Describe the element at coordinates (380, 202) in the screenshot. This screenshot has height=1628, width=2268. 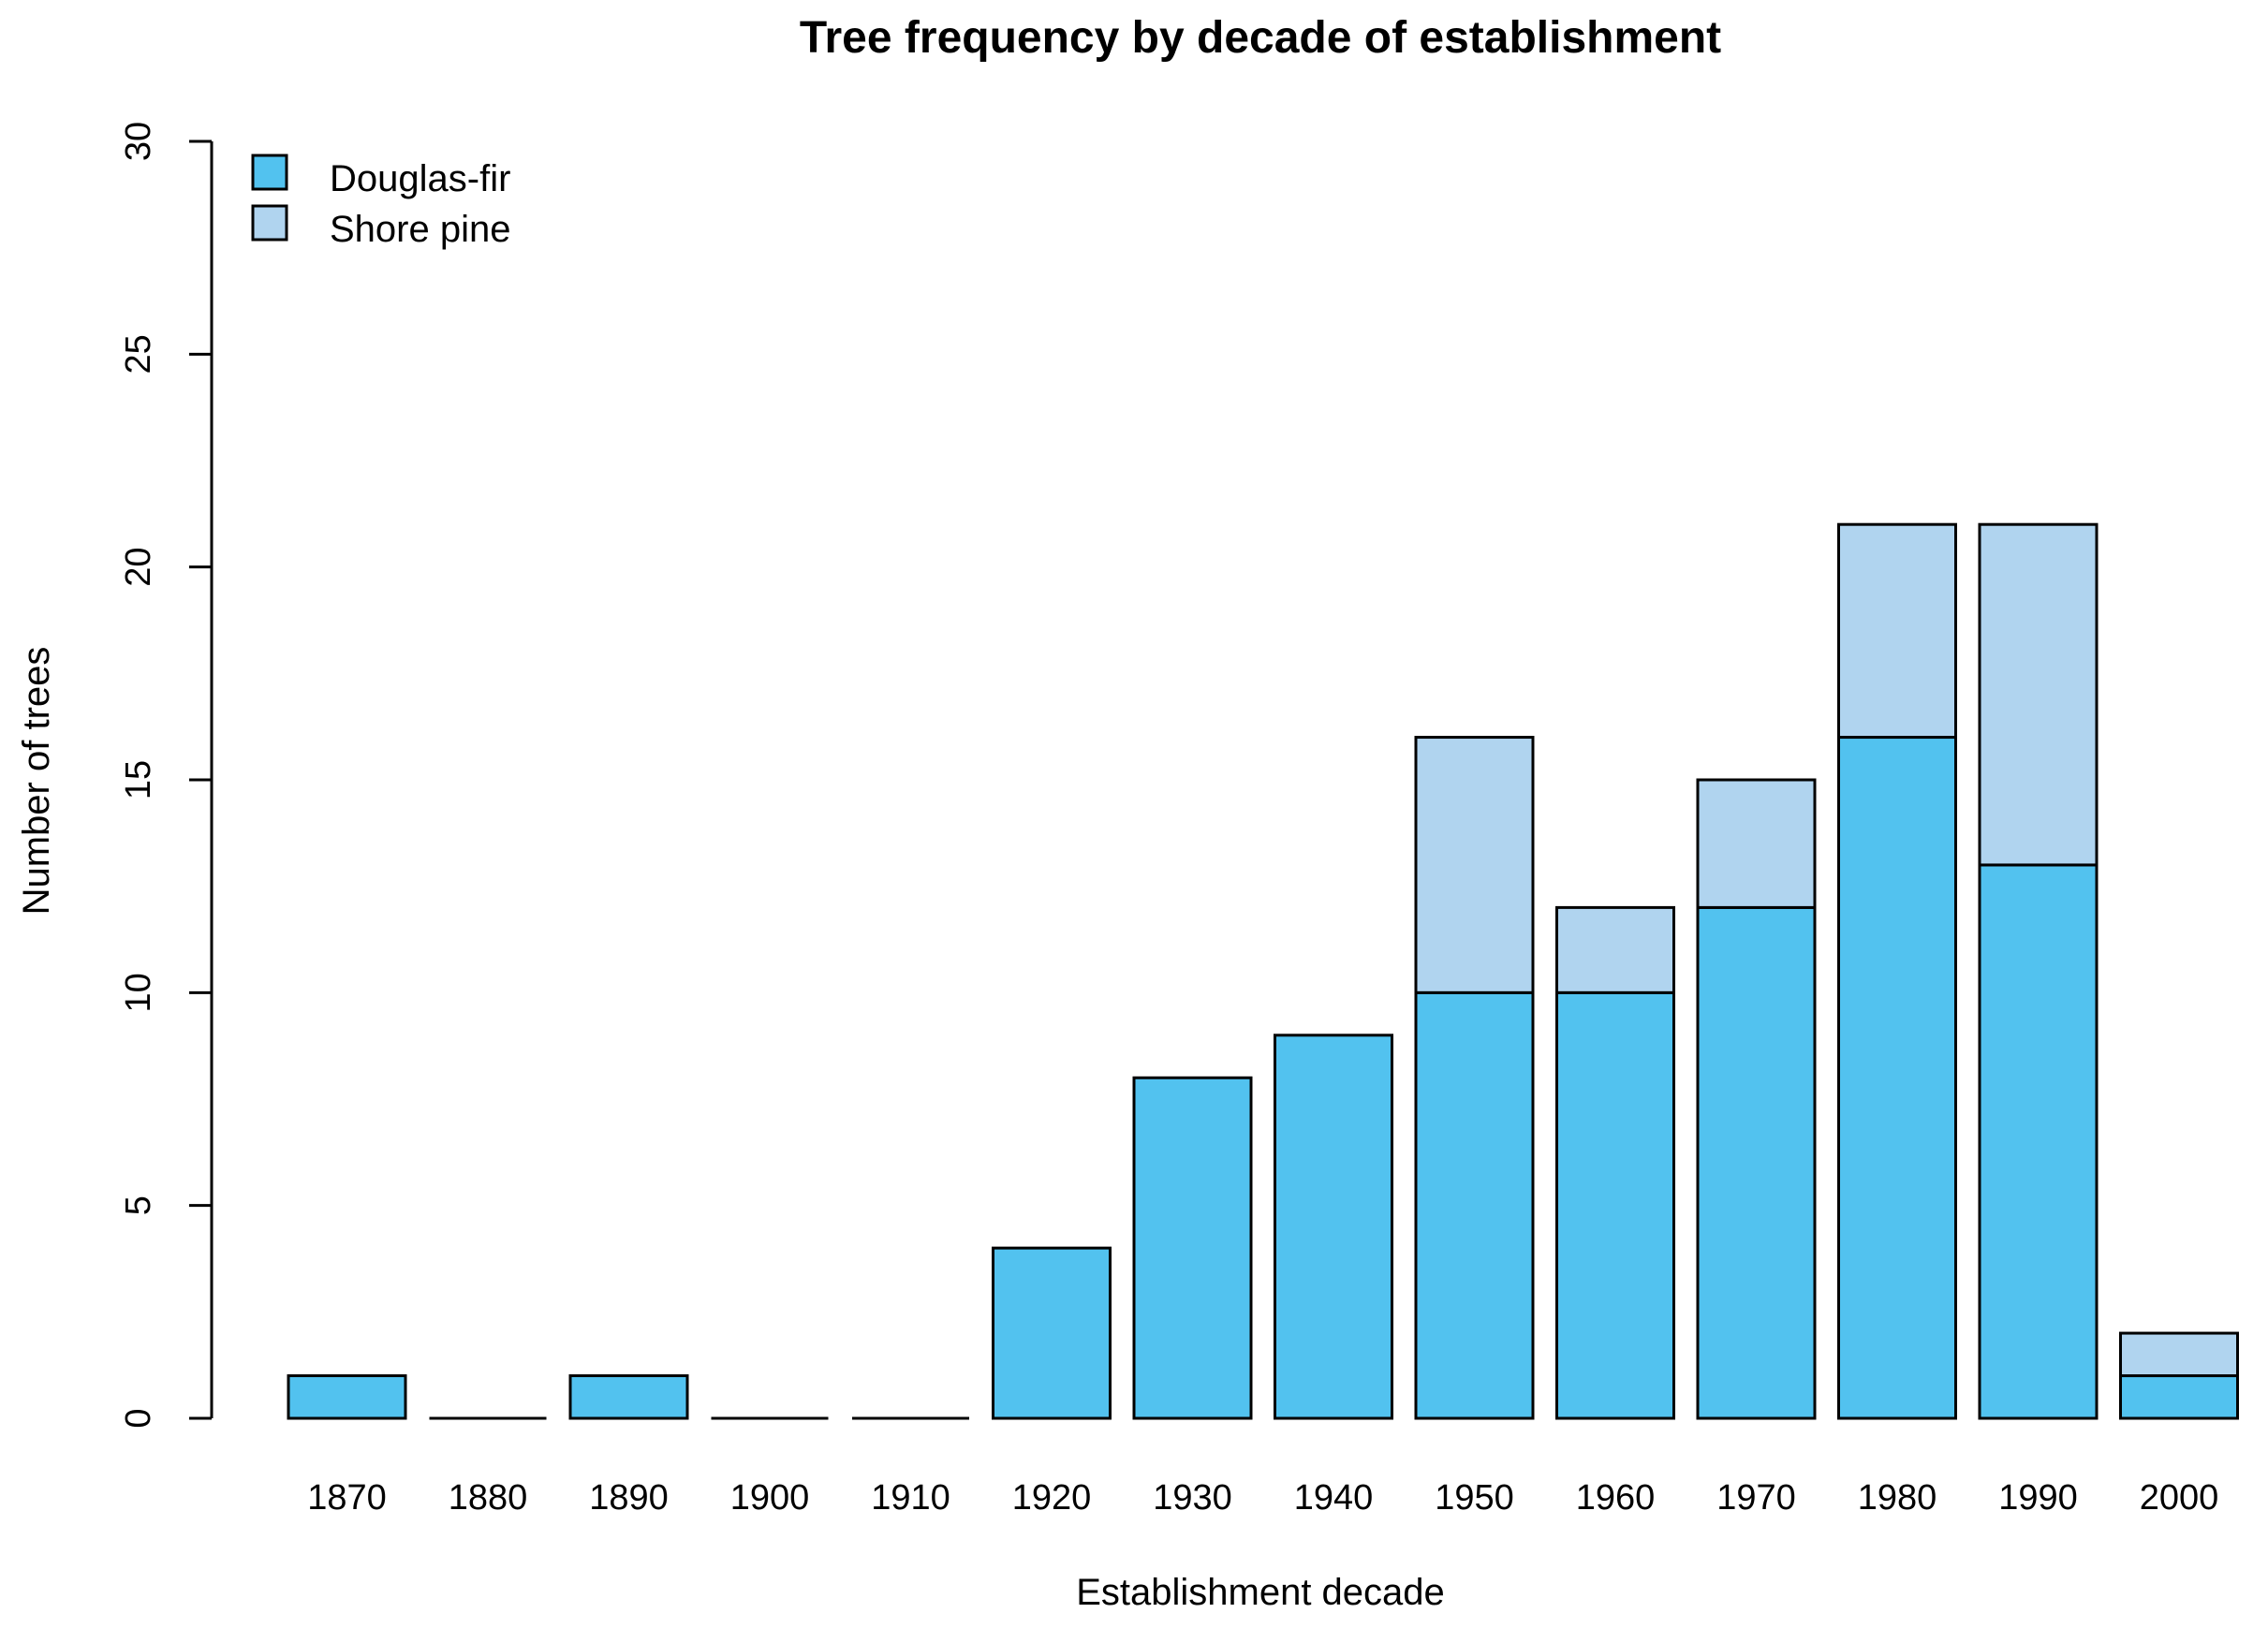
I see `legend: Douglas-fir Shore pine` at that location.